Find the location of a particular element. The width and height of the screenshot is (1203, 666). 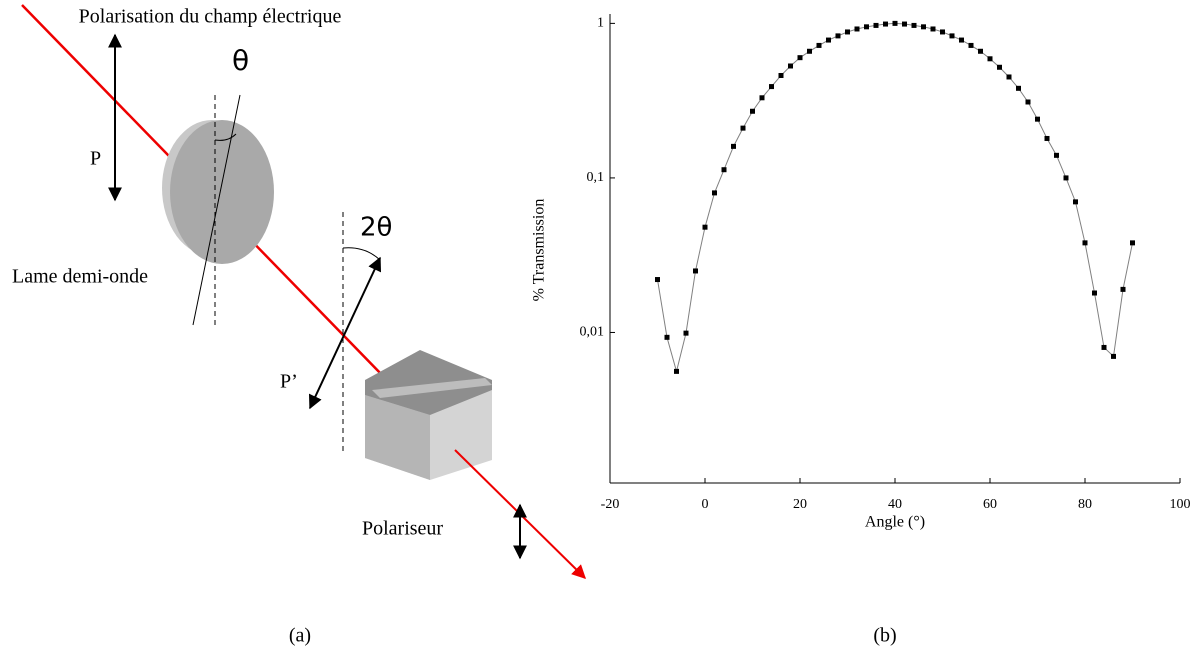

y-tick-label: 0,1 is located at coordinates (596, 177).